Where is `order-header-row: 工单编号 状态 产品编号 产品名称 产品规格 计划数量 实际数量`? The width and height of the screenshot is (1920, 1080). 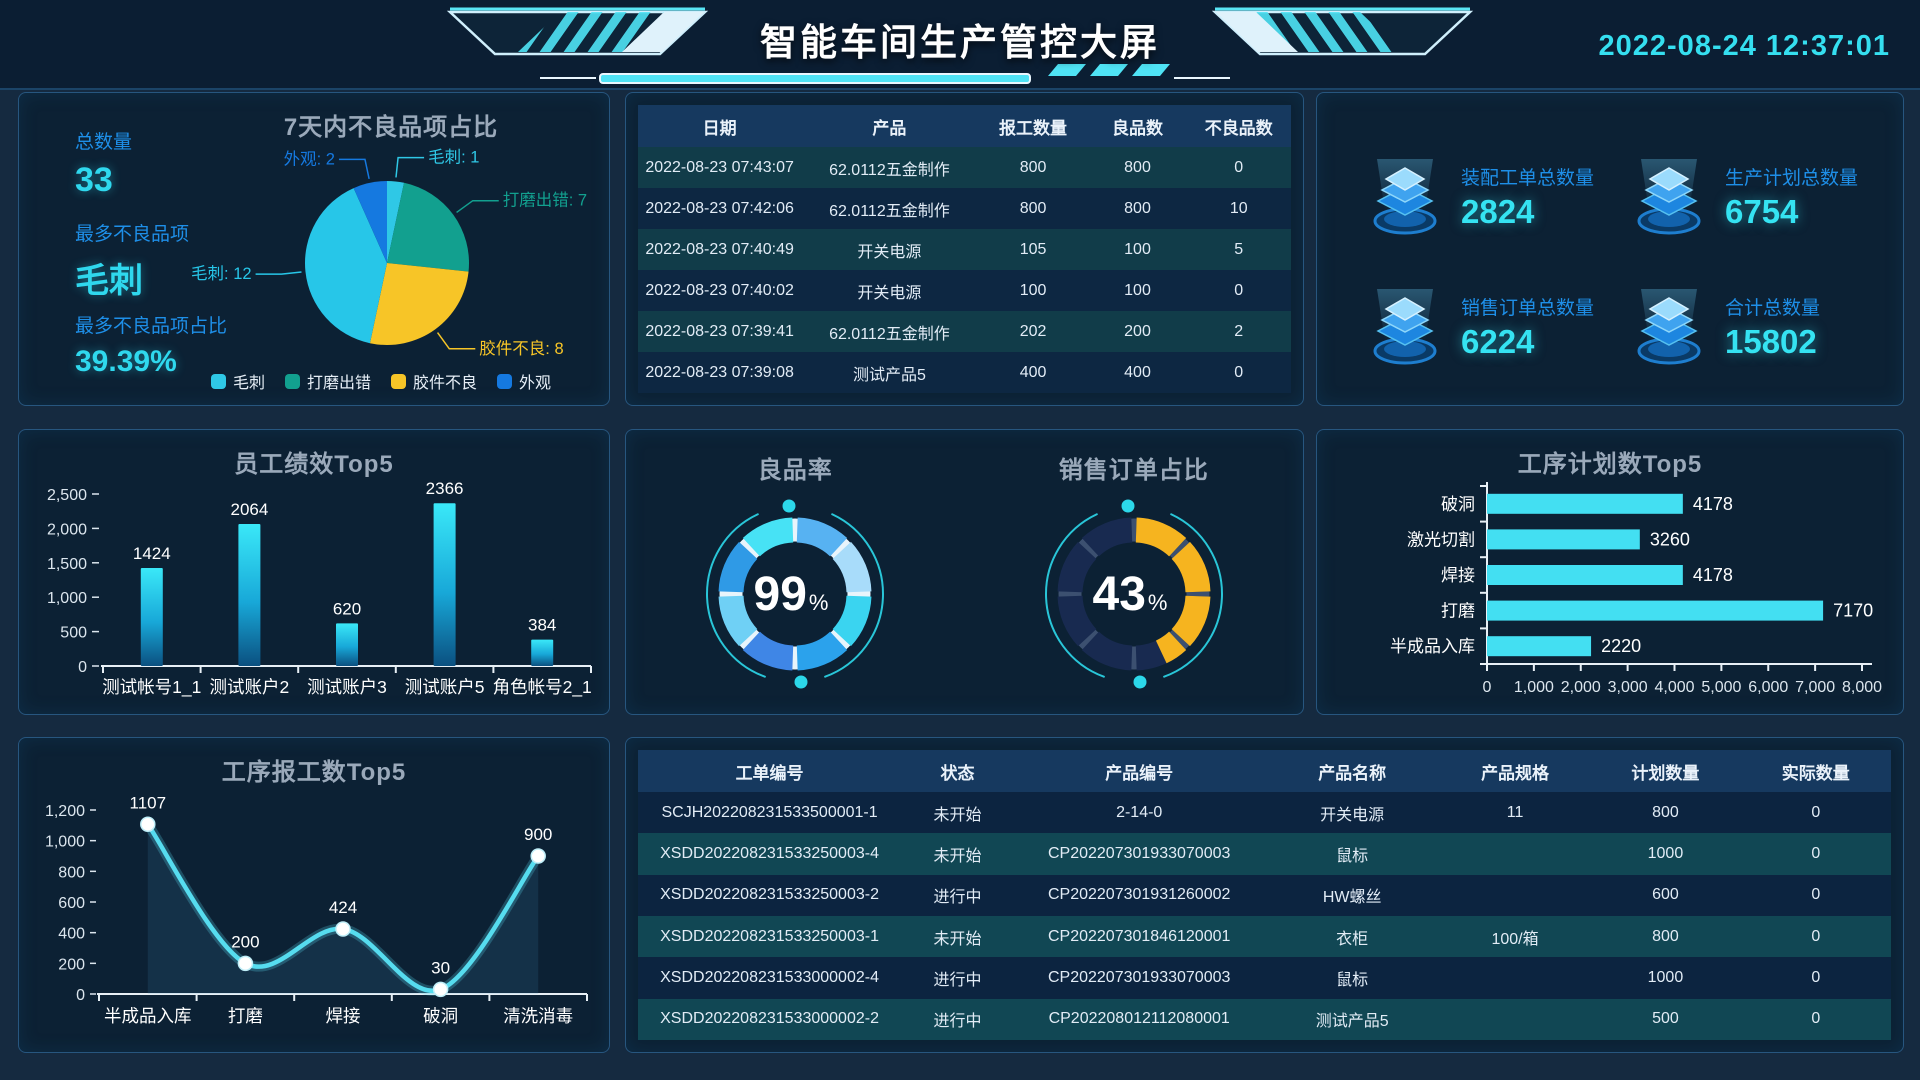 order-header-row: 工单编号 状态 产品编号 产品名称 产品规格 计划数量 实际数量 is located at coordinates (1264, 771).